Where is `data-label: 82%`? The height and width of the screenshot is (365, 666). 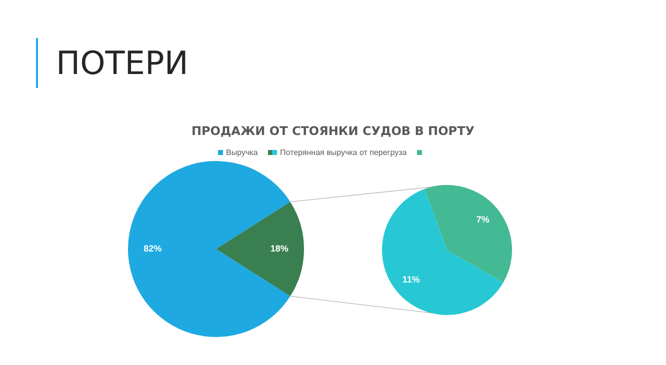 data-label: 82% is located at coordinates (153, 248).